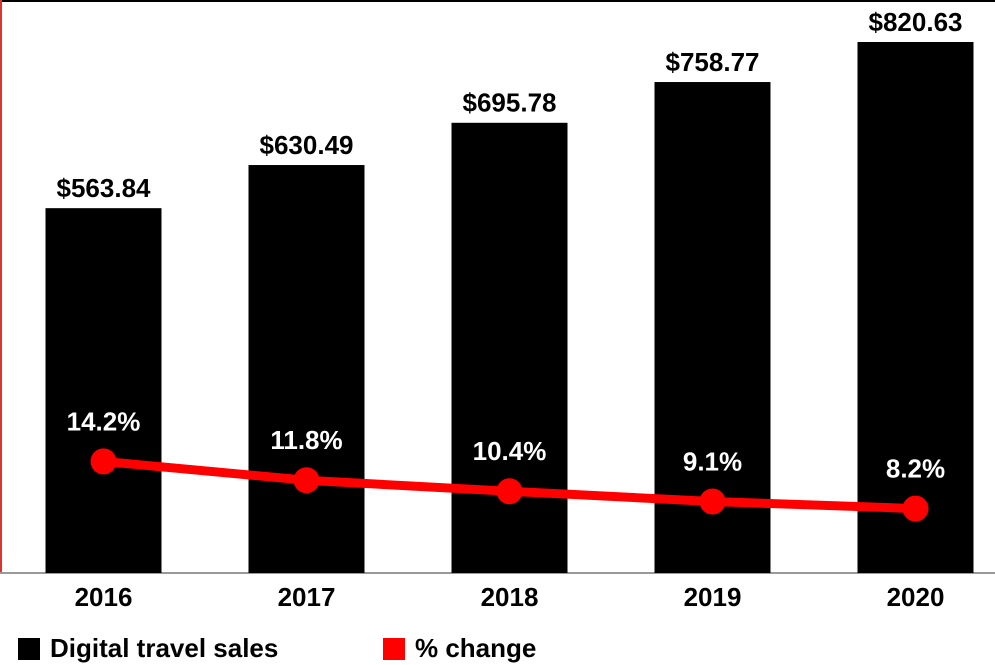  I want to click on bar-value-label: $758.77, so click(713, 62).